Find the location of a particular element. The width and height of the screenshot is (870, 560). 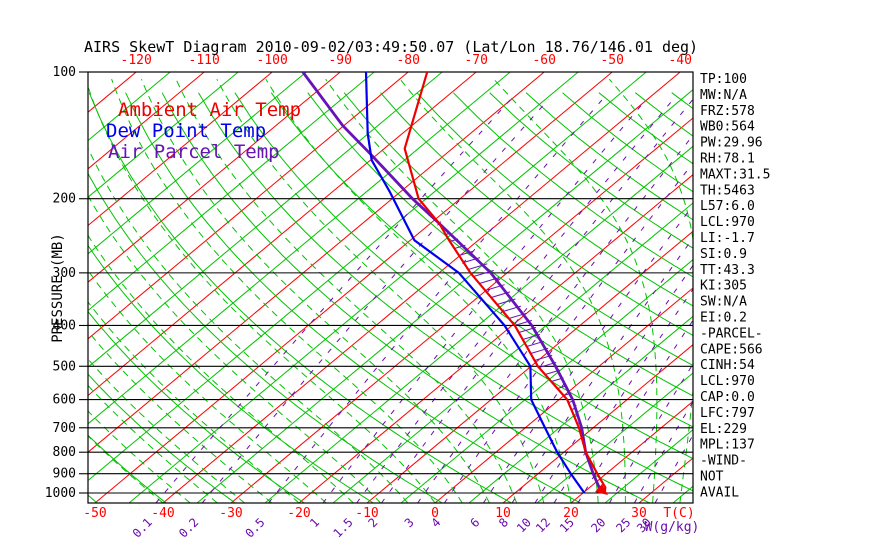

stat-line: AVAIL is located at coordinates (719, 492).